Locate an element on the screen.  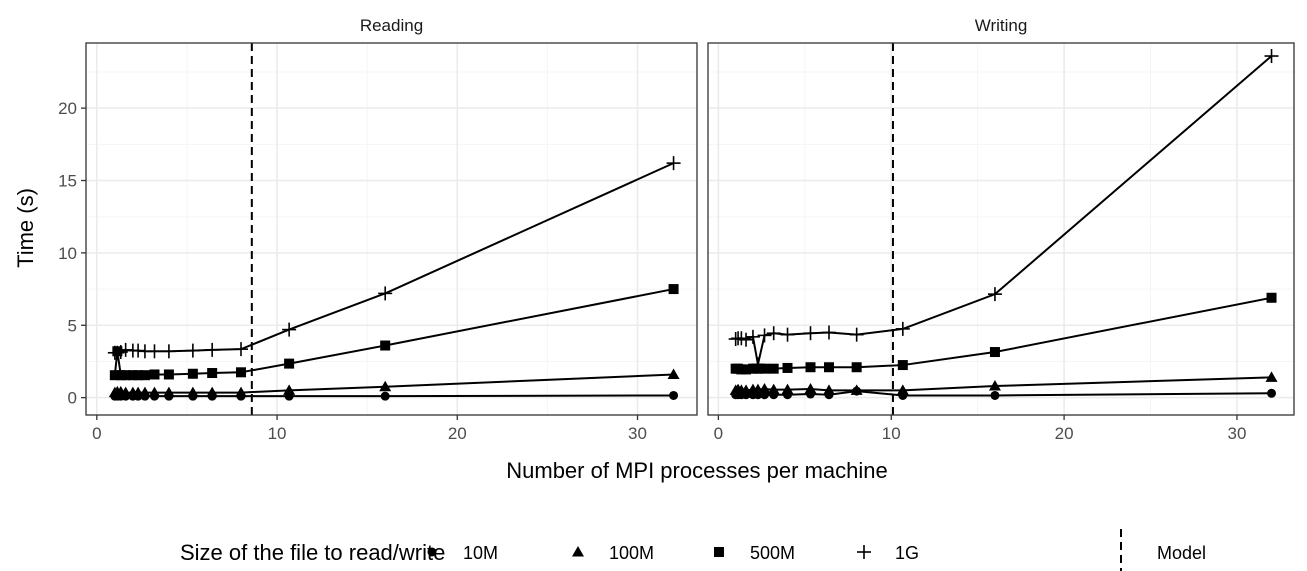
y-tick-label: 0 is located at coordinates (72, 398).